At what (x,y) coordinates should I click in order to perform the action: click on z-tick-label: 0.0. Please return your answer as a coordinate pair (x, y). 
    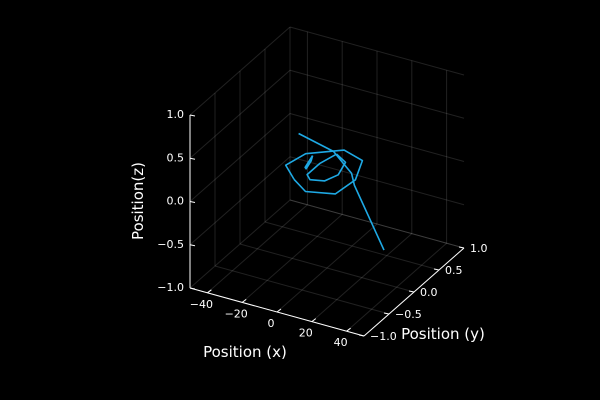
    Looking at the image, I should click on (176, 201).